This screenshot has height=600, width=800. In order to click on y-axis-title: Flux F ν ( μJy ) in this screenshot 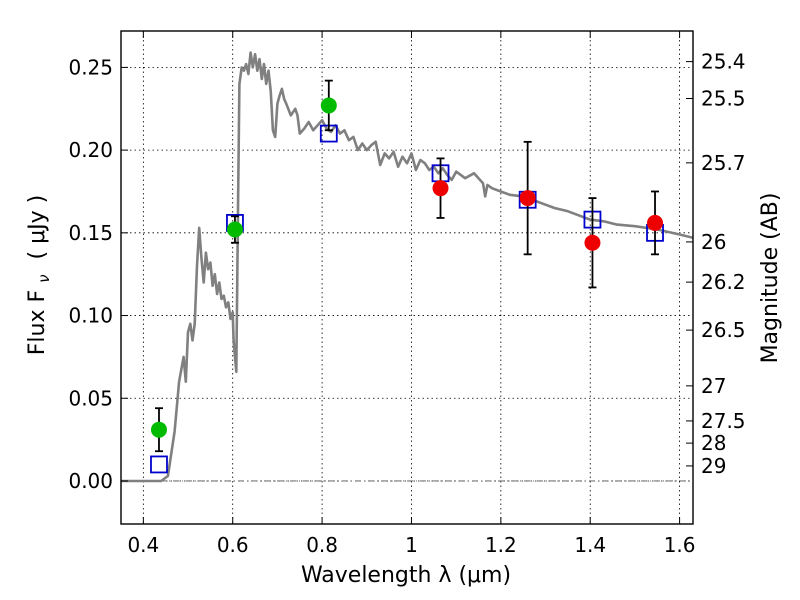, I will do `click(40, 275)`.